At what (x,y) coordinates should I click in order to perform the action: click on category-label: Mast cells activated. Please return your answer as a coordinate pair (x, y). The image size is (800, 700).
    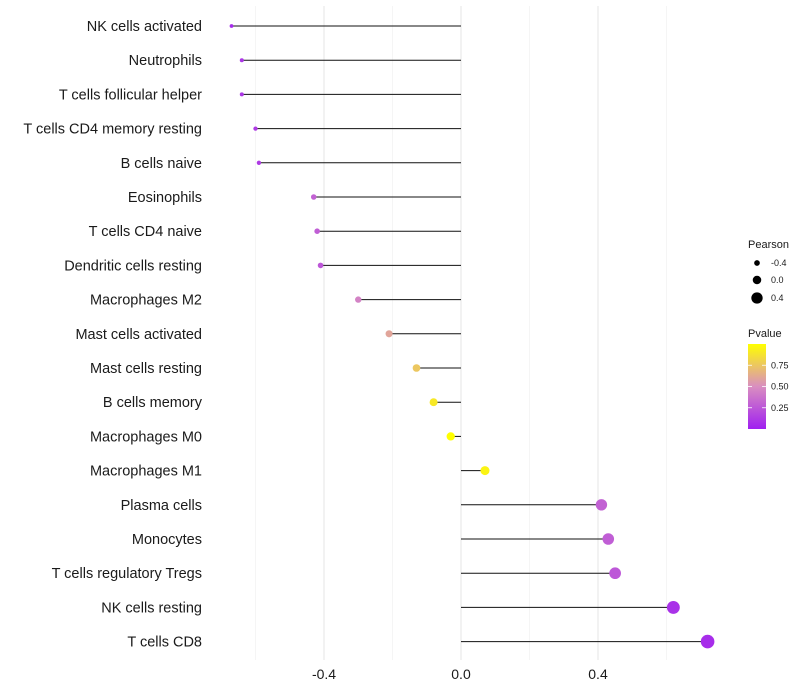
    Looking at the image, I should click on (138, 335).